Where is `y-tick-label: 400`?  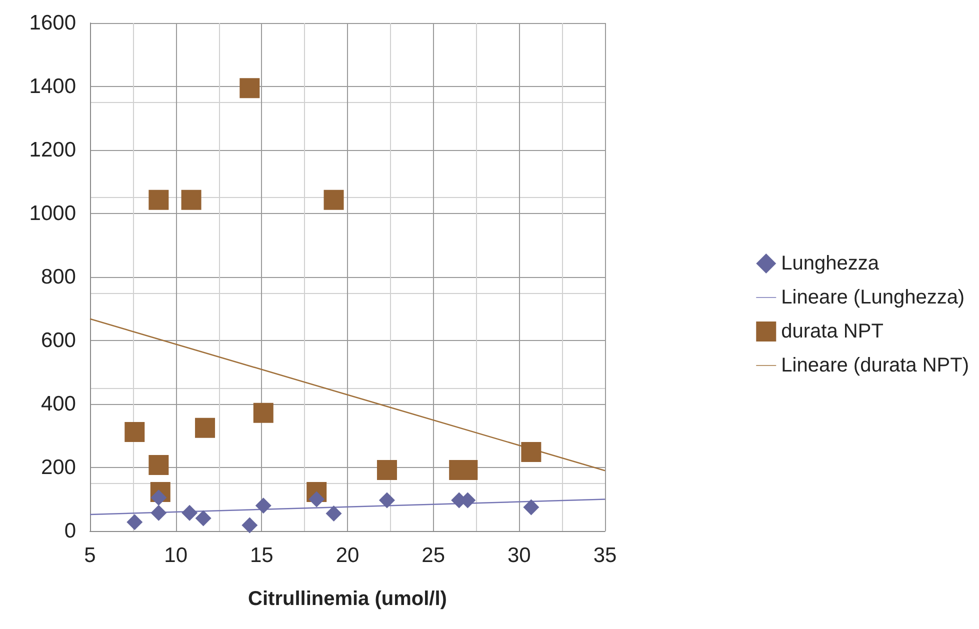
y-tick-label: 400 is located at coordinates (58, 404).